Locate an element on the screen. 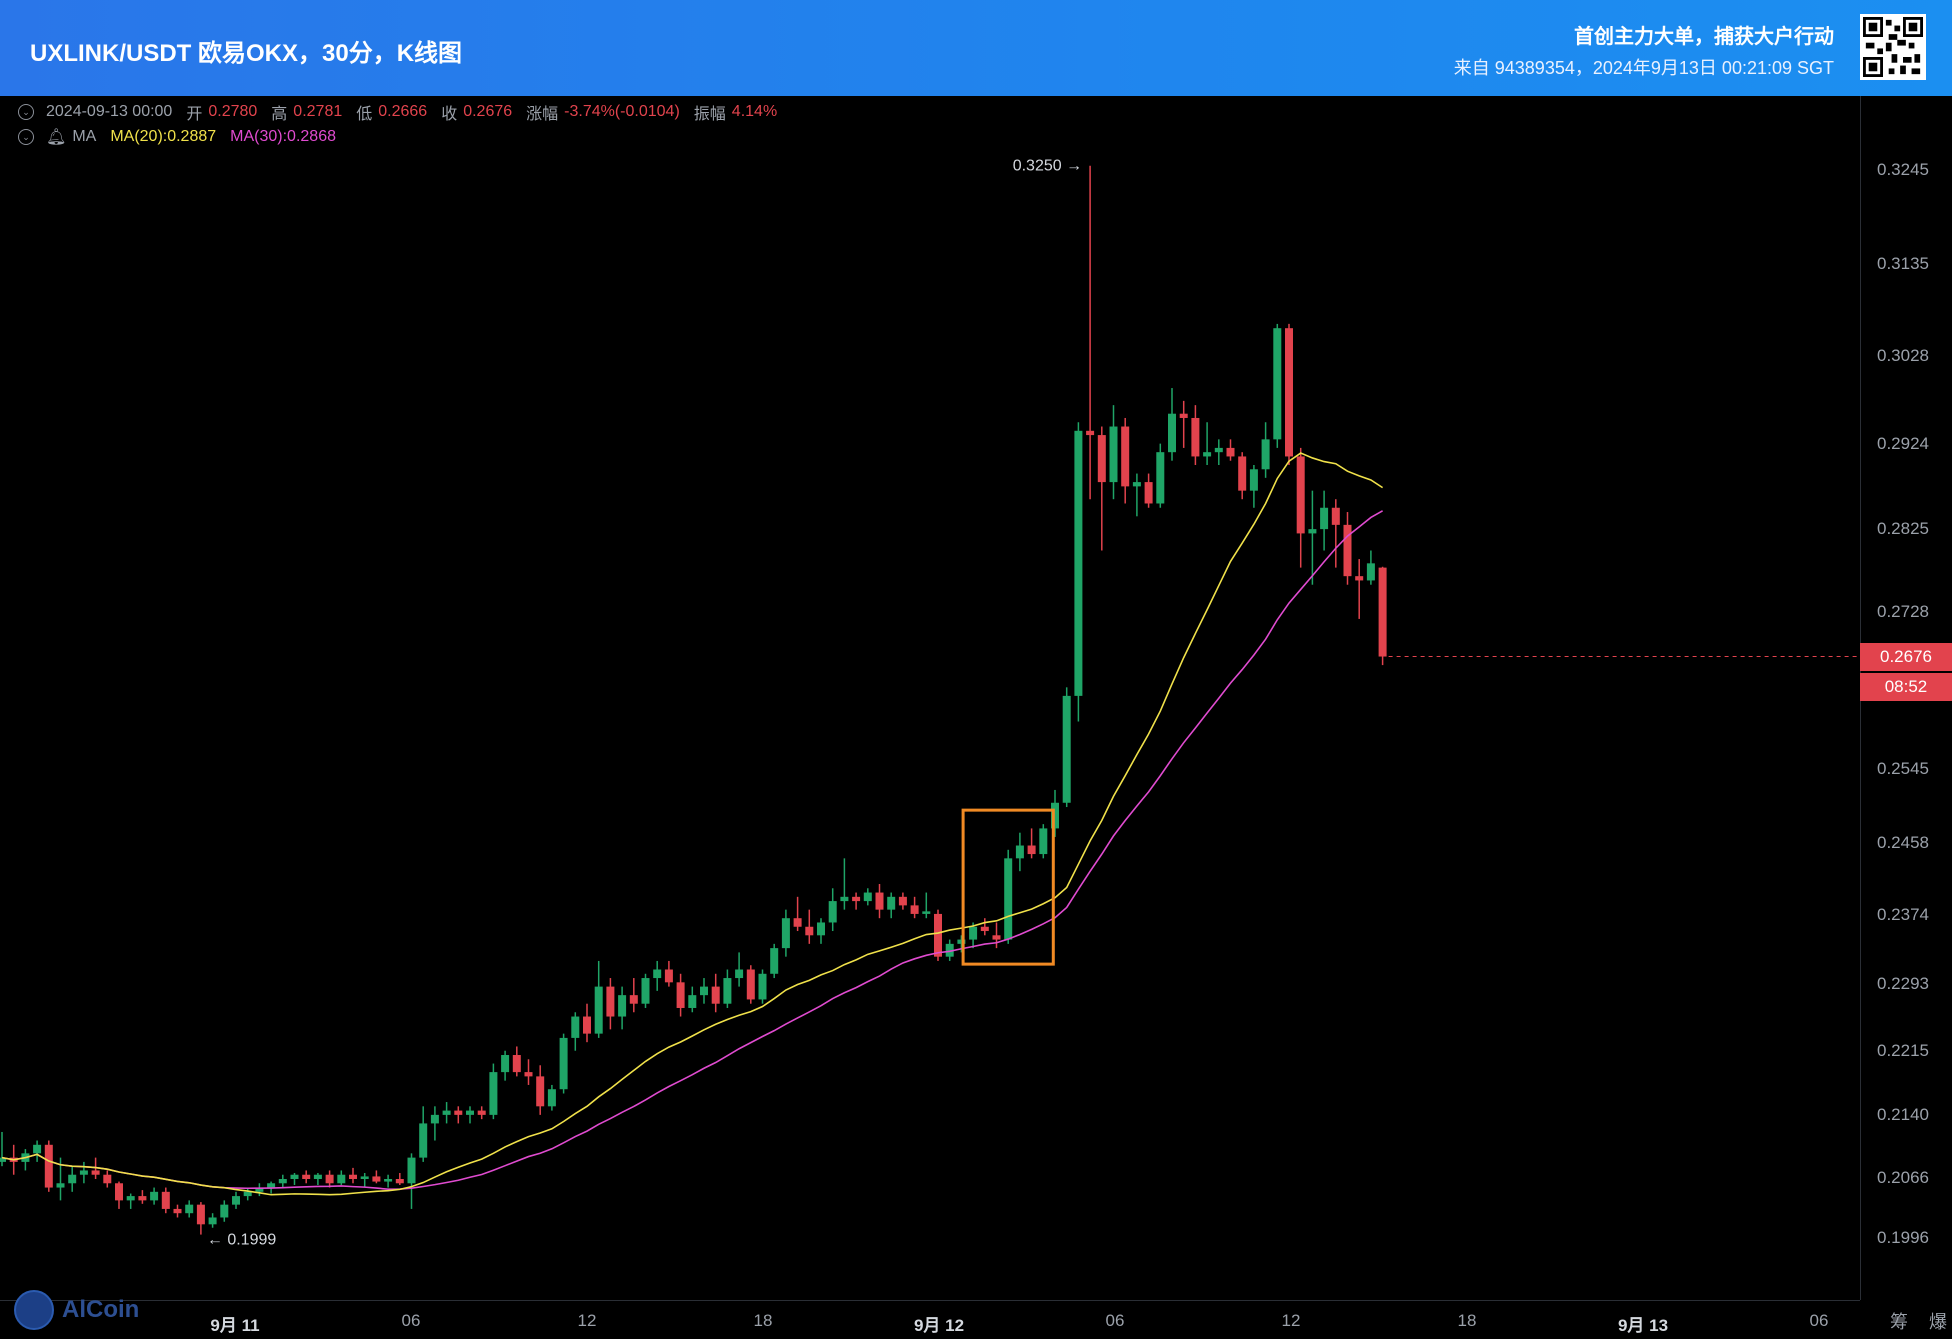 Image resolution: width=1952 pixels, height=1339 pixels. time-axis: 9月 11 06 12 18 9月 12 06 12 18 9月 13 06 is located at coordinates (930, 1319).